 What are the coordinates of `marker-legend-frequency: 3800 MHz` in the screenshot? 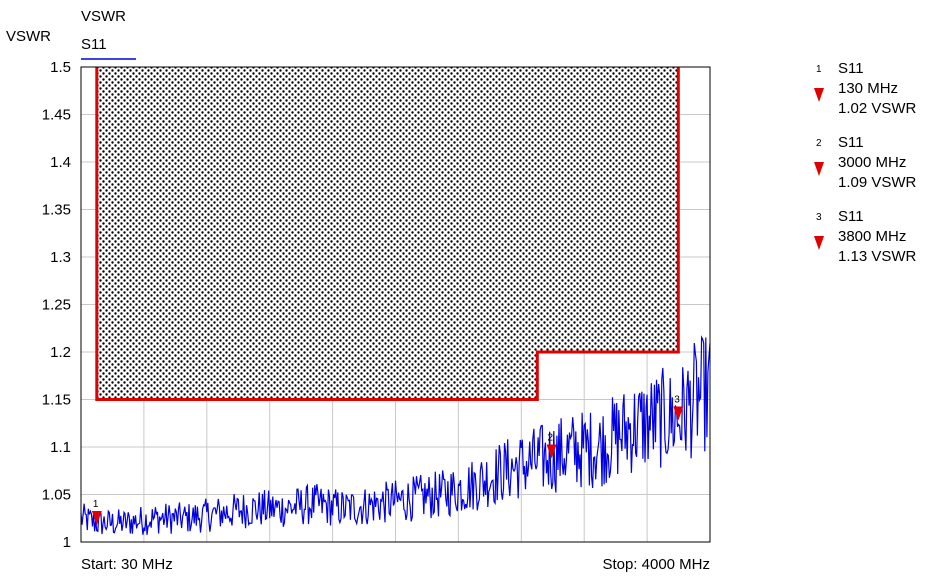 It's located at (872, 236).